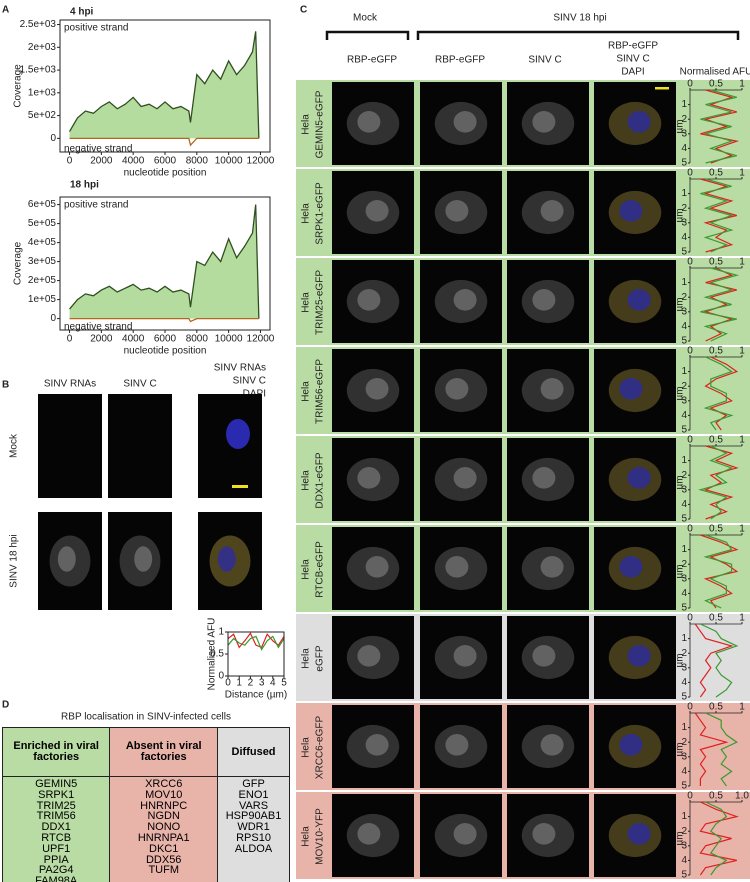 This screenshot has height=882, width=750. Describe the element at coordinates (133, 161) in the screenshot. I see `x-tick-label: 4000` at that location.